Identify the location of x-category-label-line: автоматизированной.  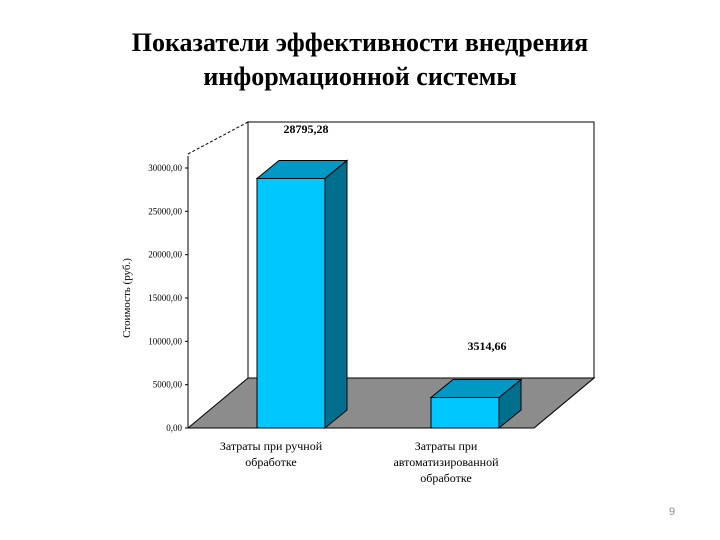
(446, 462).